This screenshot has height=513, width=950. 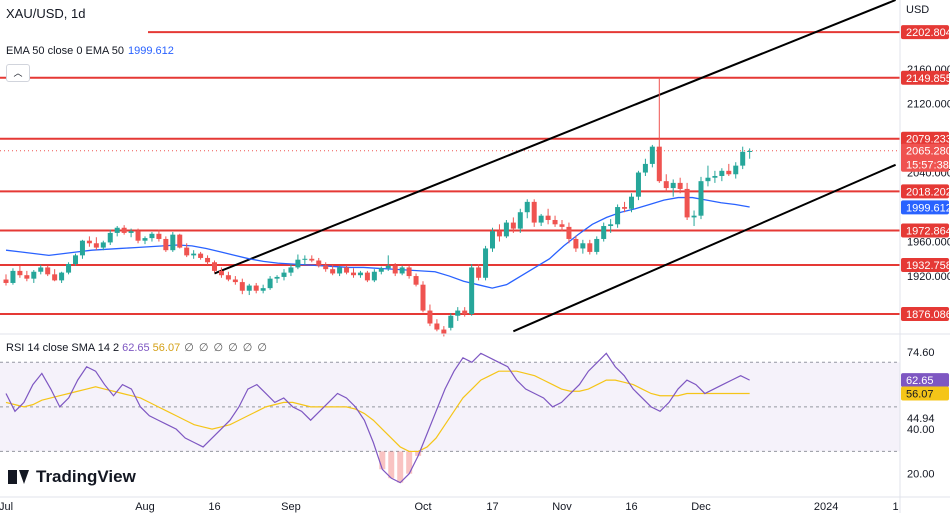 I want to click on price-tick-label: 1960.000, so click(x=928, y=243).